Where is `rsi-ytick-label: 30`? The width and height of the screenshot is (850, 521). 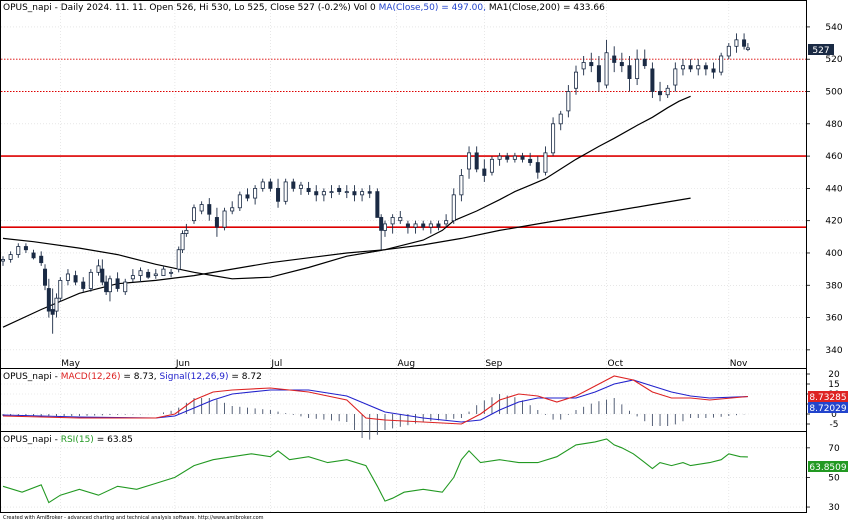
rsi-ytick-label: 30 is located at coordinates (834, 508).